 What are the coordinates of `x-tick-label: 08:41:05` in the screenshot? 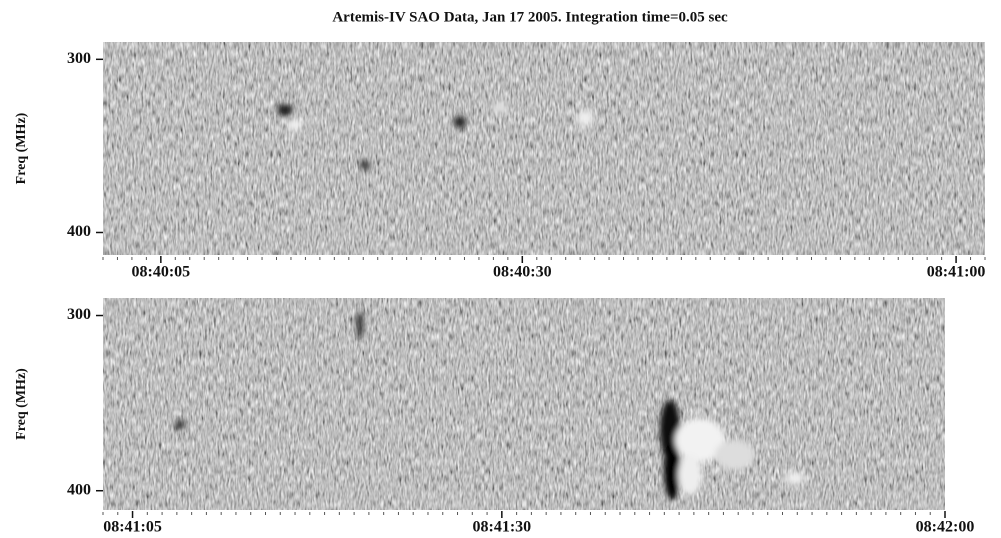 It's located at (132, 527).